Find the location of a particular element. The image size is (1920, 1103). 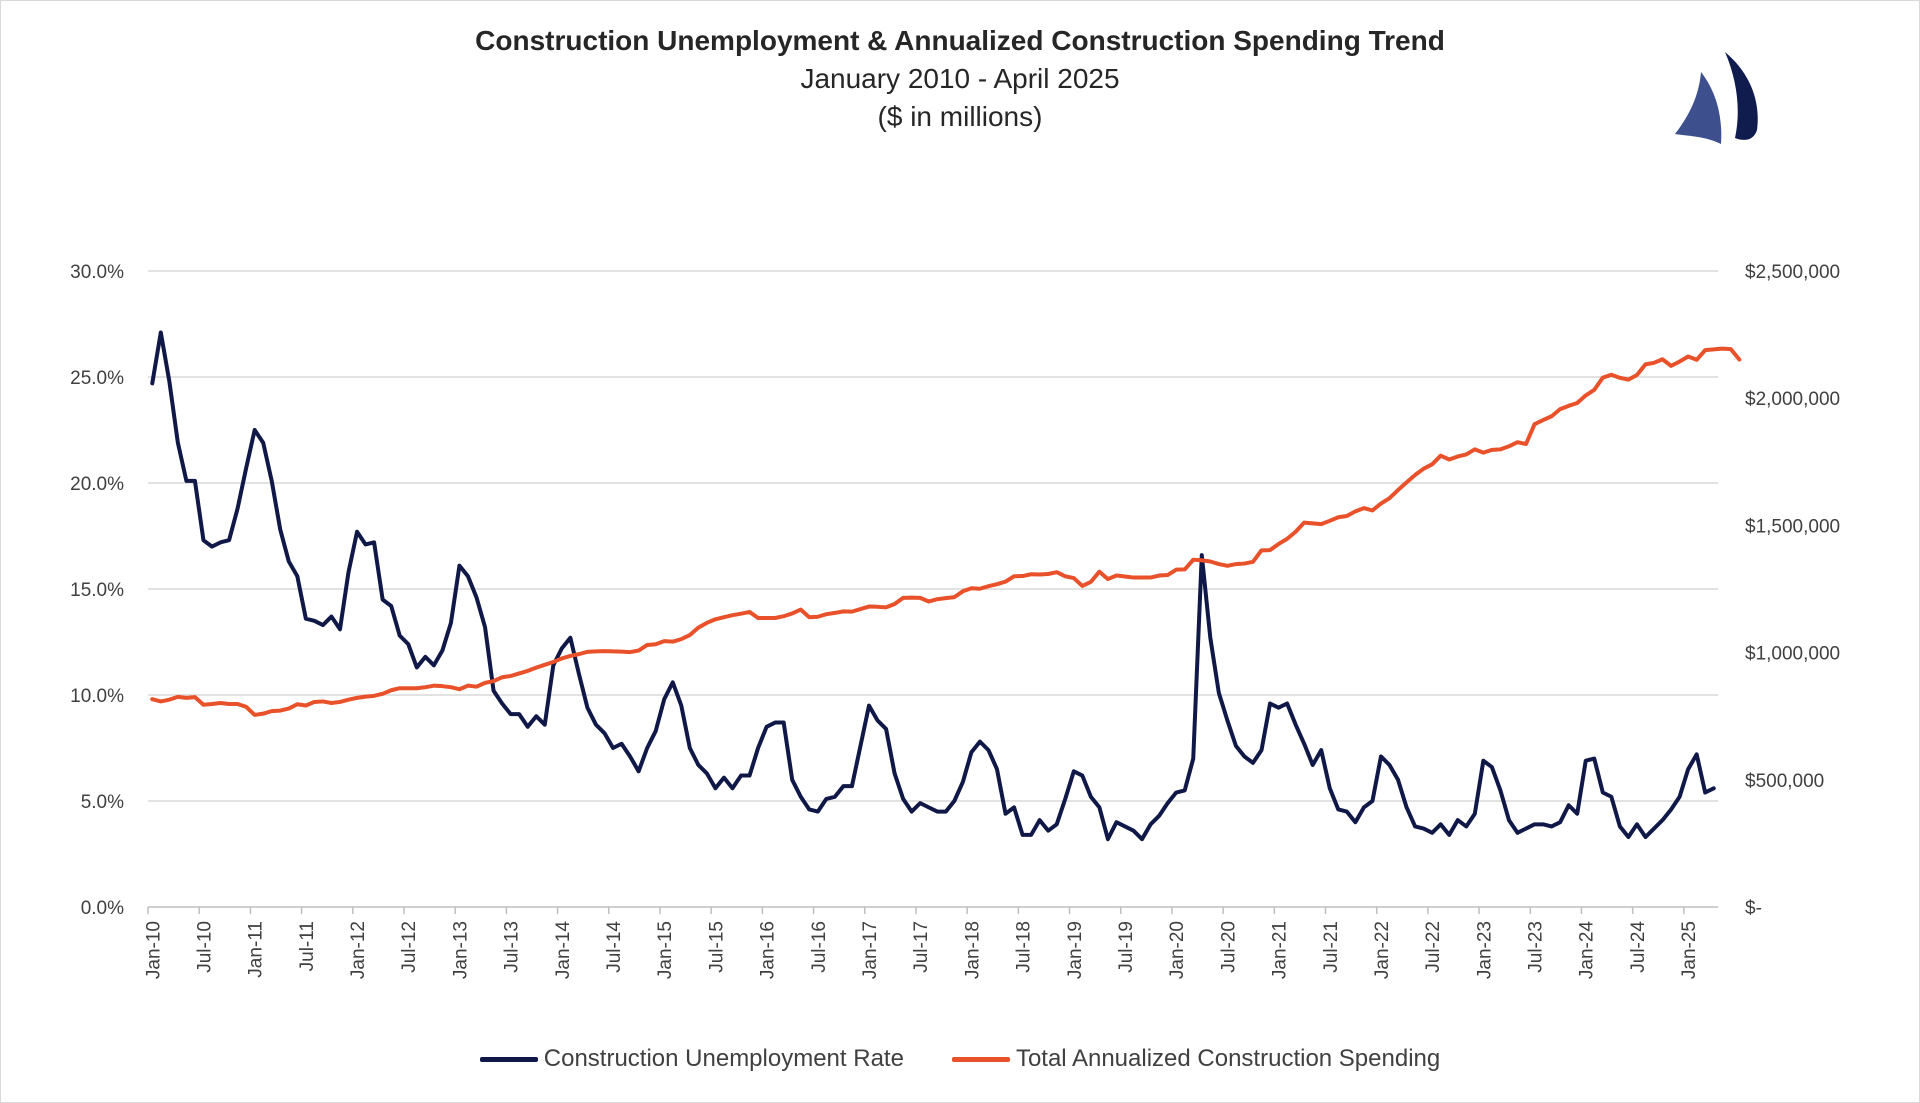

x-tick-label: Jul-23 is located at coordinates (1536, 947).